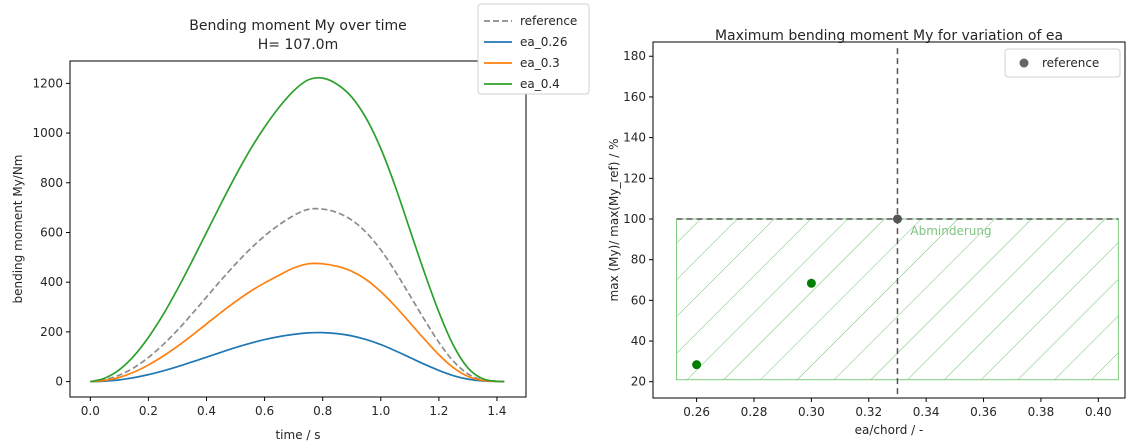  I want to click on chart2-legend-entries: reference, so click(1059, 63).